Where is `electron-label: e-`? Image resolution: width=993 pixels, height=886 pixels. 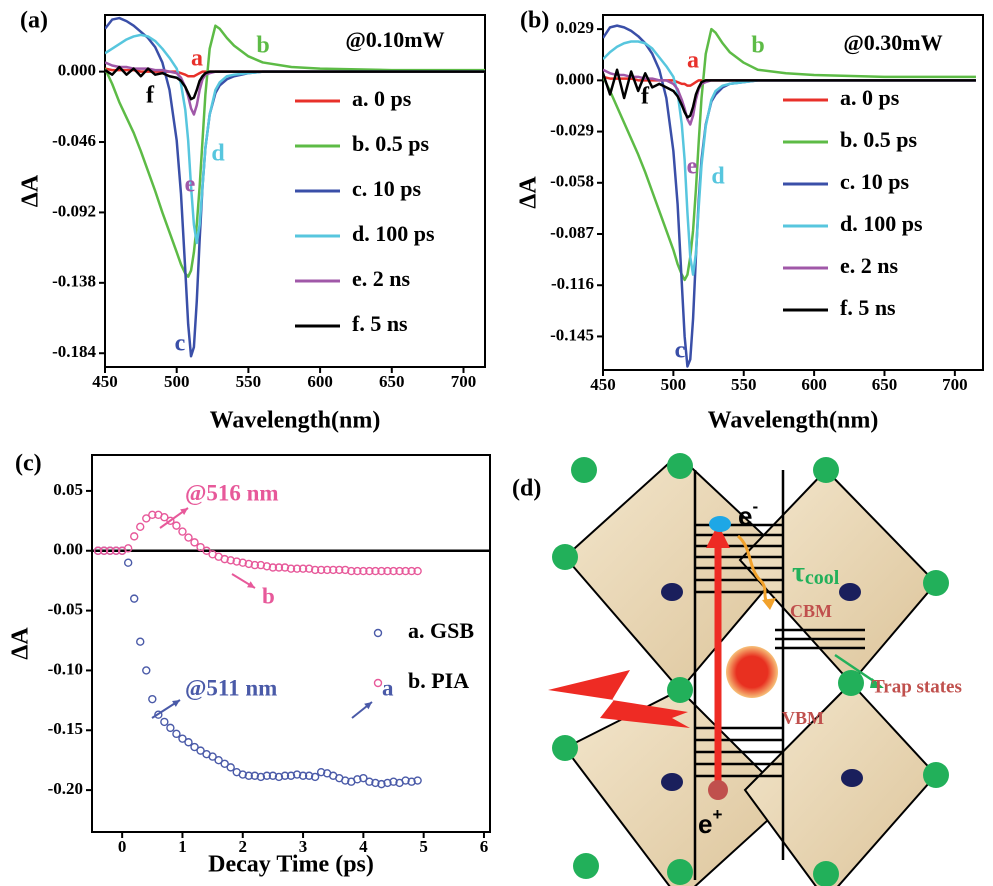 electron-label: e- is located at coordinates (748, 513).